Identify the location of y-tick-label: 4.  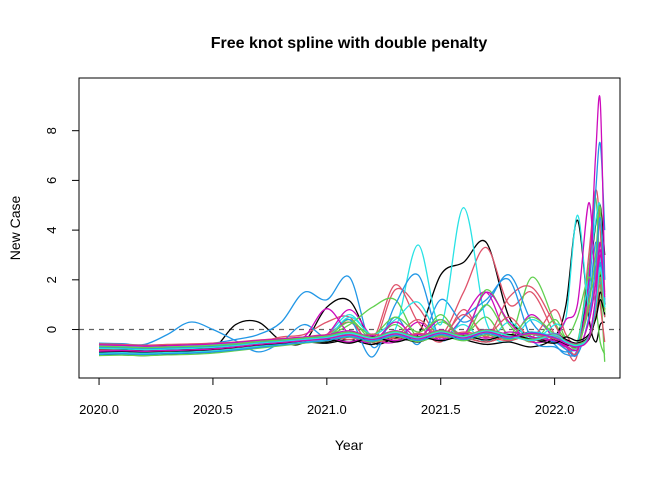
(51, 229).